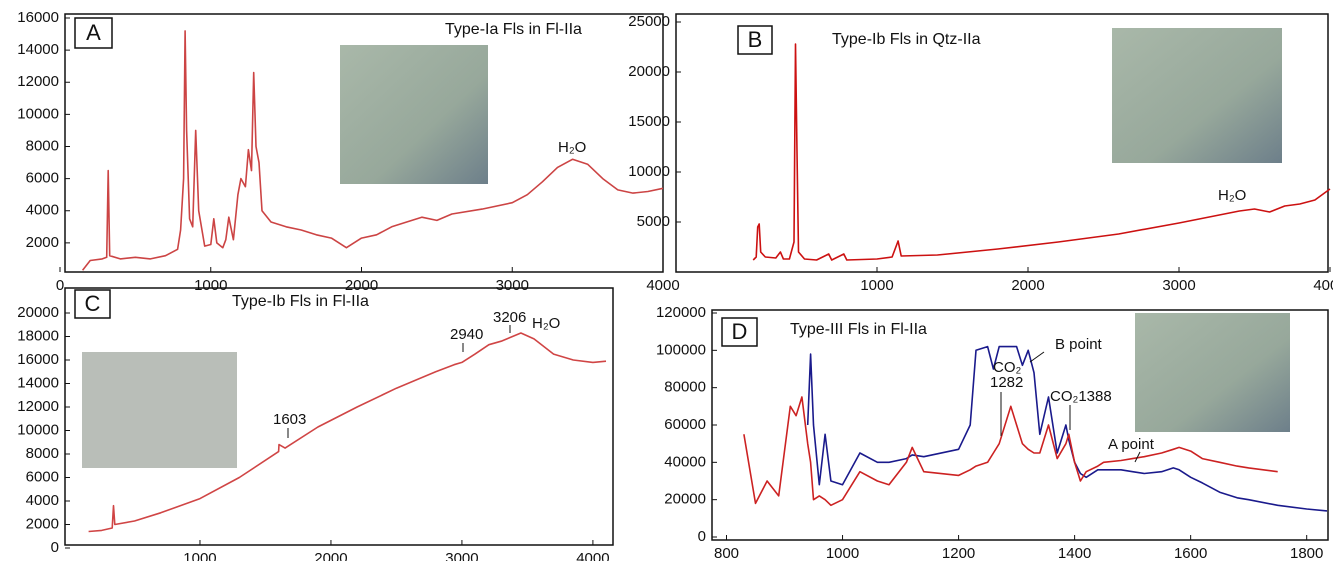  Describe the element at coordinates (466, 334) in the screenshot. I see `annotation: 2940` at that location.